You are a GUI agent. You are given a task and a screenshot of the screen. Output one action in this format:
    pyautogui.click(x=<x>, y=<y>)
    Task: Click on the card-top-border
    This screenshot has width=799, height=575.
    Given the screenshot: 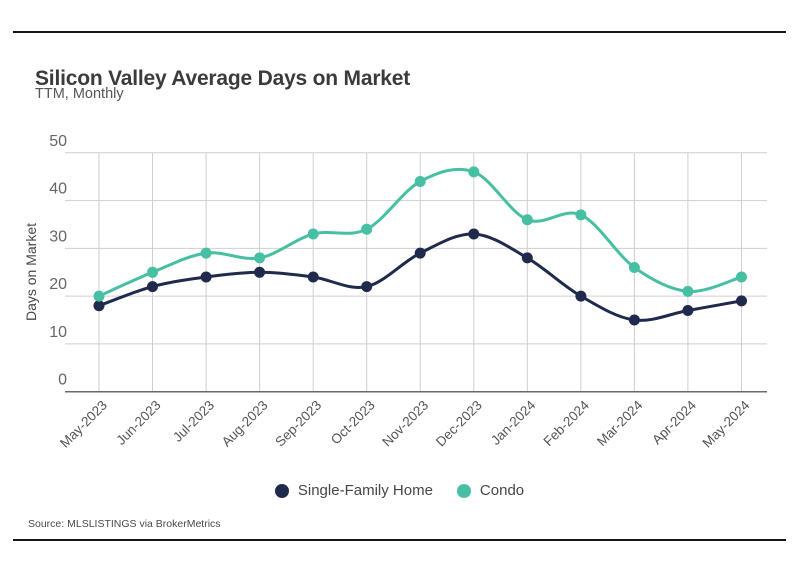 What is the action you would take?
    pyautogui.click(x=399, y=32)
    